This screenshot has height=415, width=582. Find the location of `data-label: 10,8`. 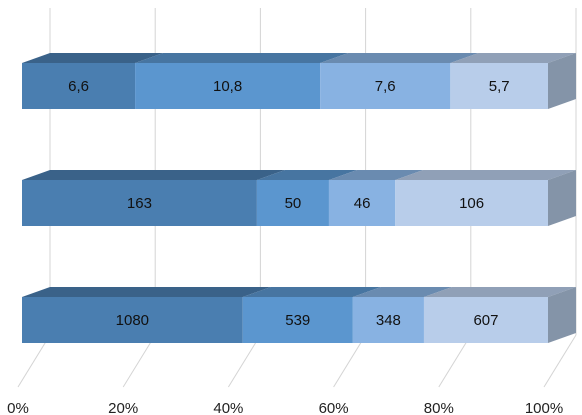

data-label: 10,8 is located at coordinates (227, 86).